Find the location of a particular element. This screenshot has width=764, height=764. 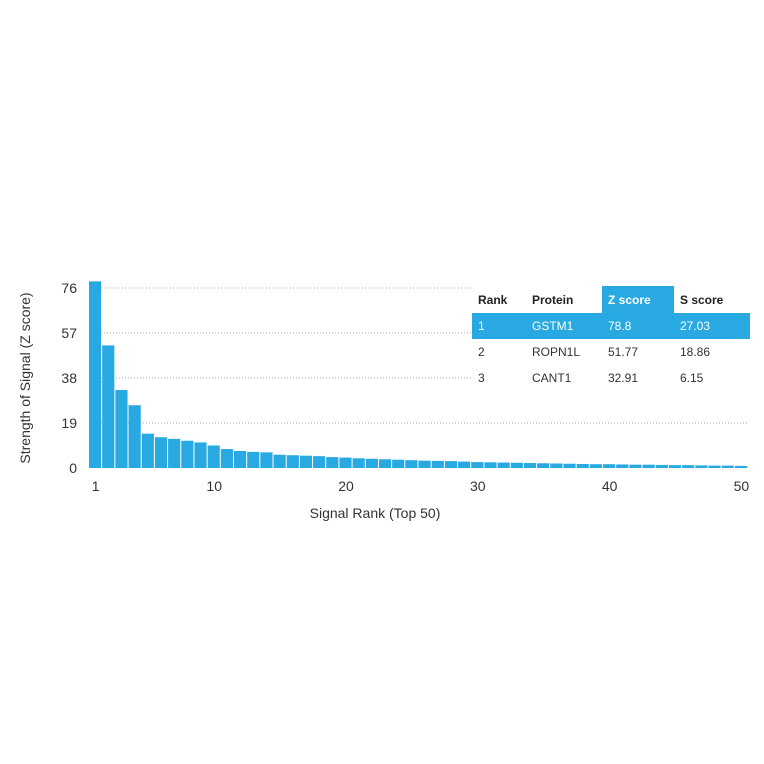

header-rank: Rank is located at coordinates (493, 299).